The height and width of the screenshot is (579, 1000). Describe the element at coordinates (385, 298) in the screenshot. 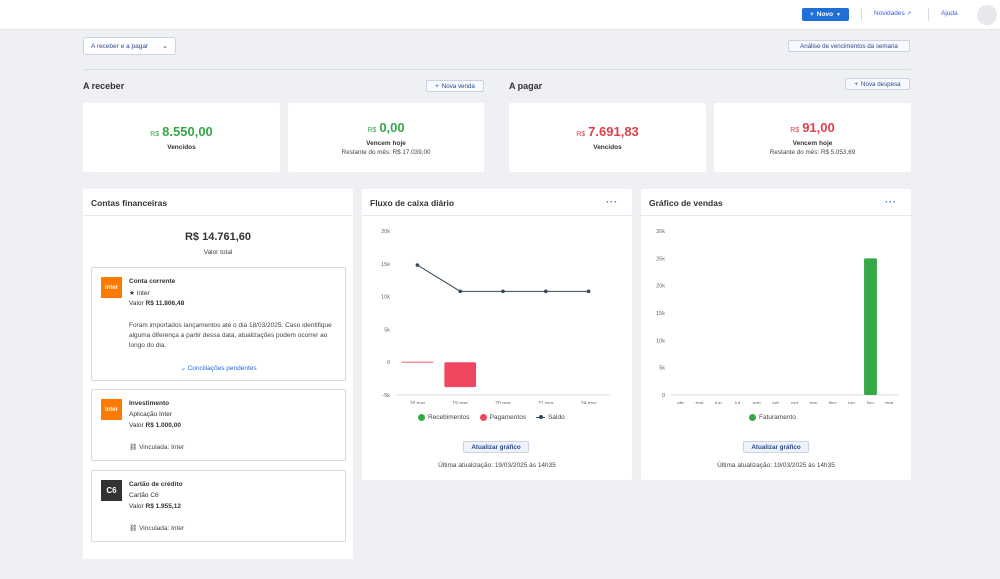

I see `y-tick-label: 10k` at that location.